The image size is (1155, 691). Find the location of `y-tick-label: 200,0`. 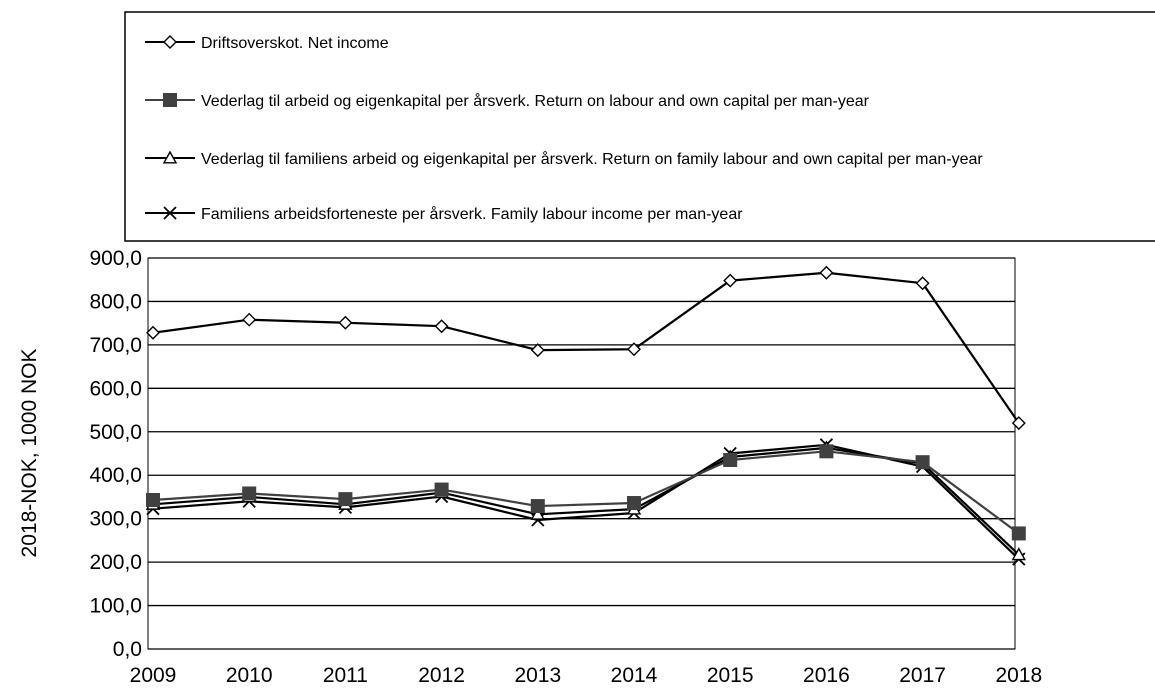

y-tick-label: 200,0 is located at coordinates (115, 562).